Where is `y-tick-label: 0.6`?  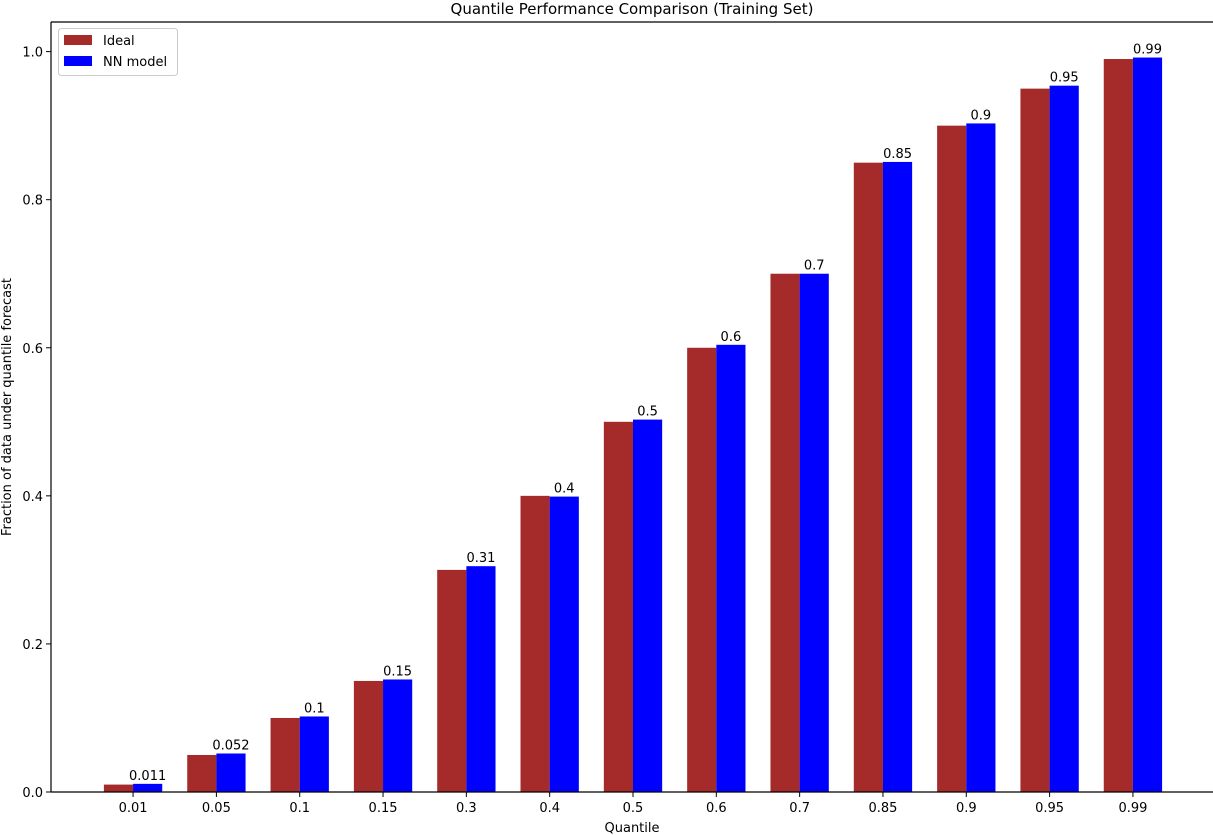 y-tick-label: 0.6 is located at coordinates (32, 349).